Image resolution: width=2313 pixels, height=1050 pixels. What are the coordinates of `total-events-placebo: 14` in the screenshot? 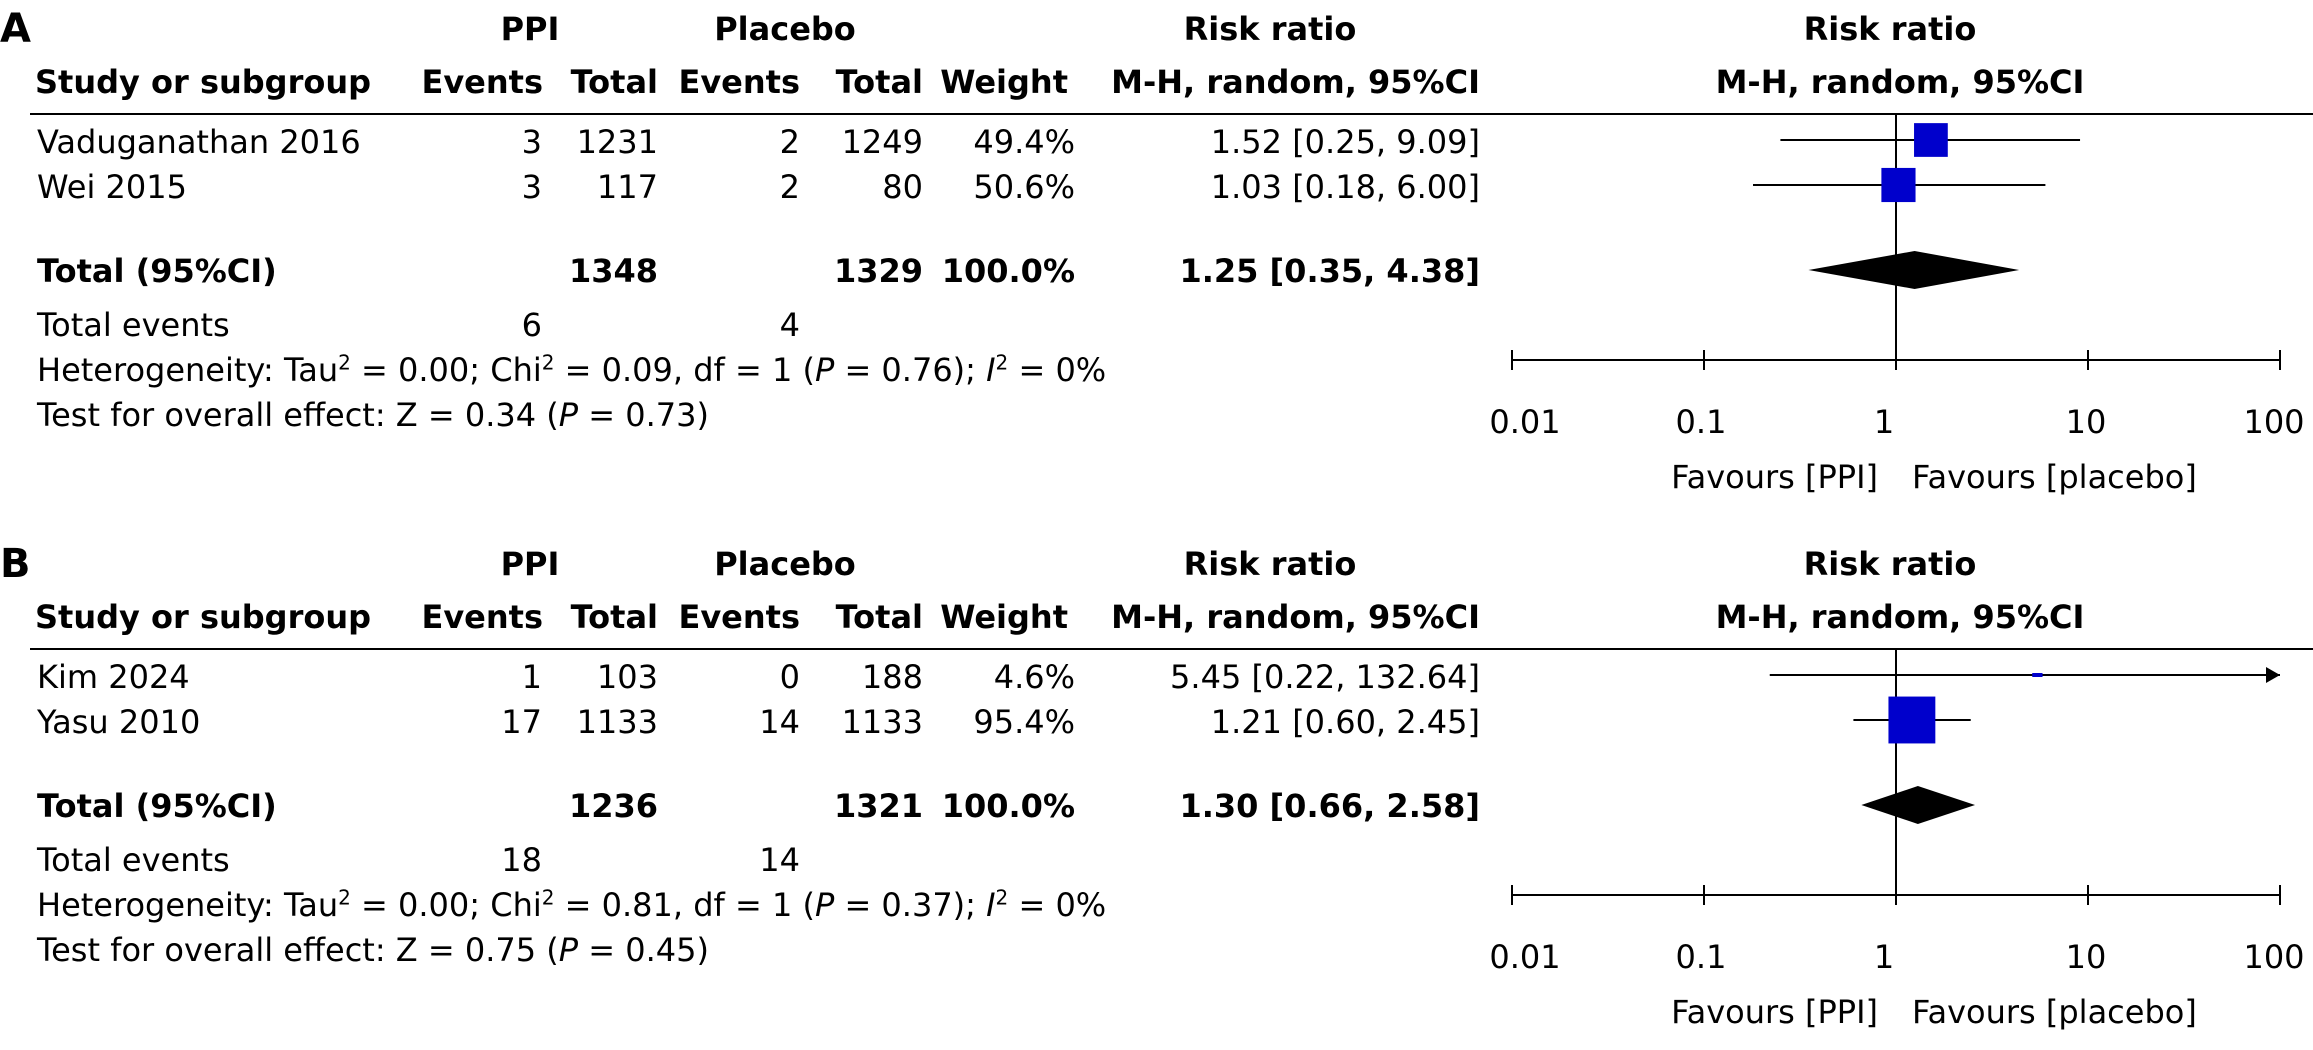 It's located at (779, 860).